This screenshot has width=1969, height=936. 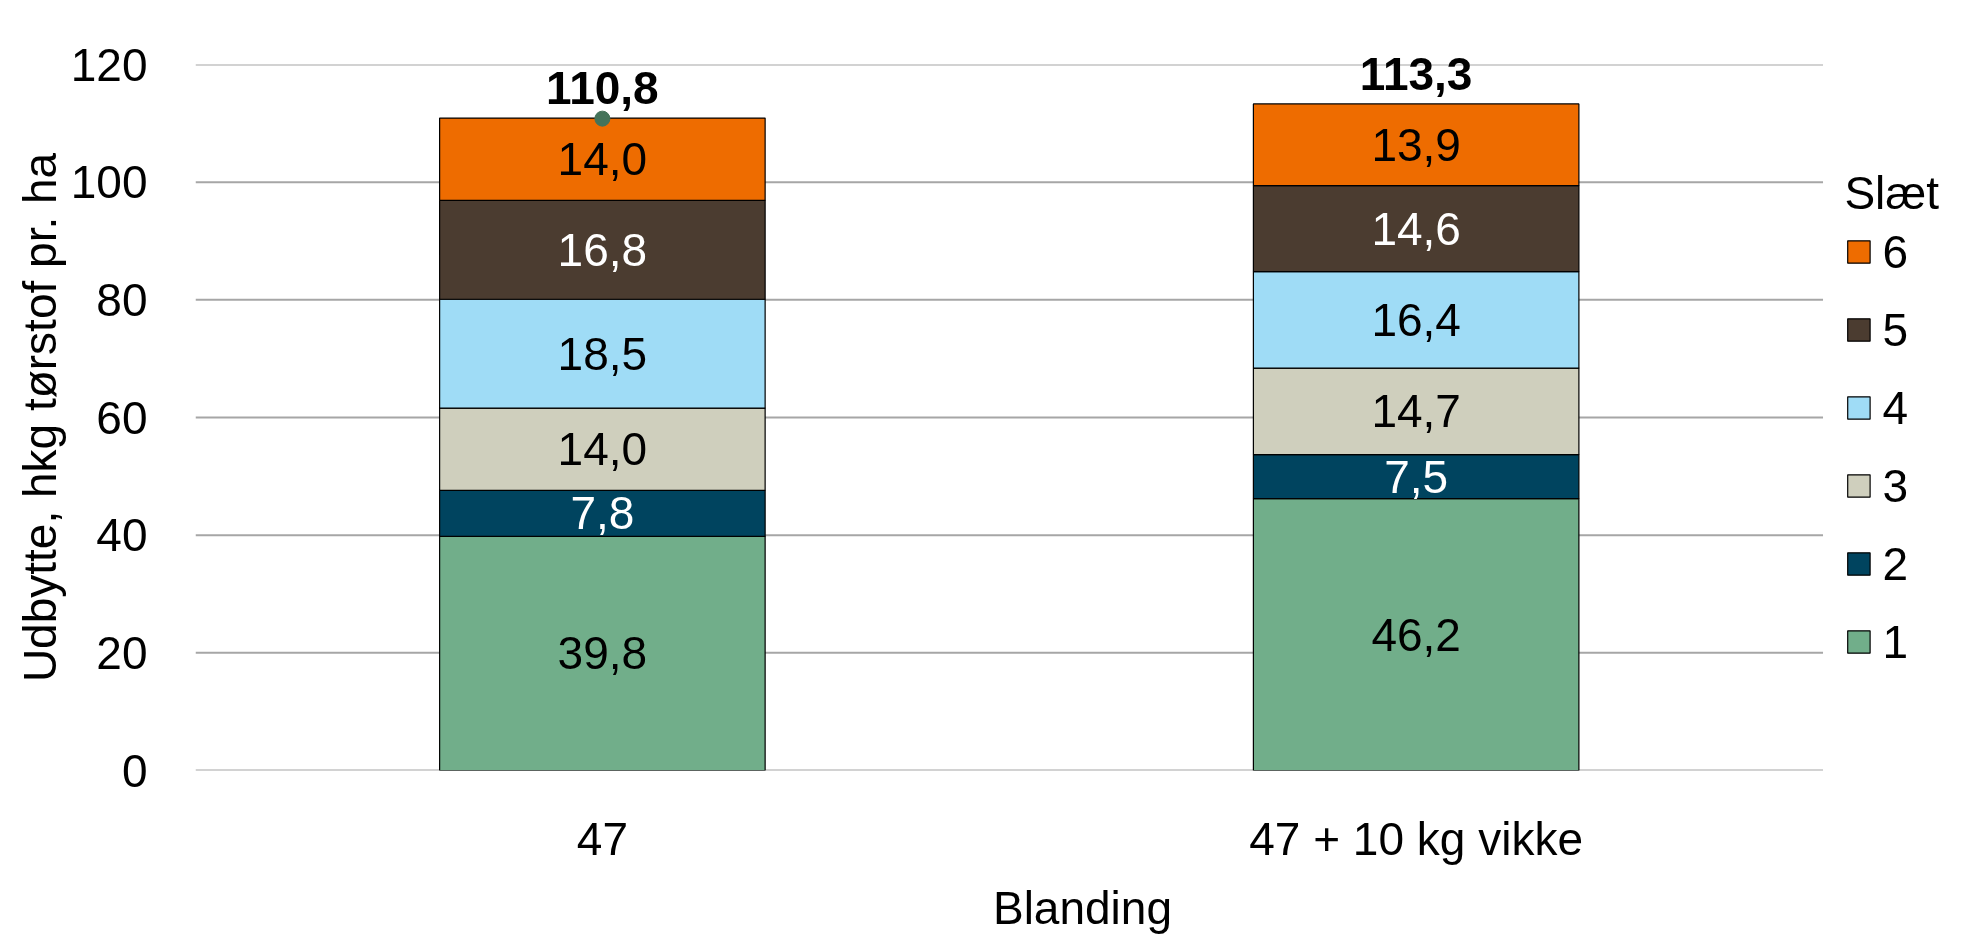 What do you see at coordinates (122, 417) in the screenshot?
I see `y-tick-label: 60` at bounding box center [122, 417].